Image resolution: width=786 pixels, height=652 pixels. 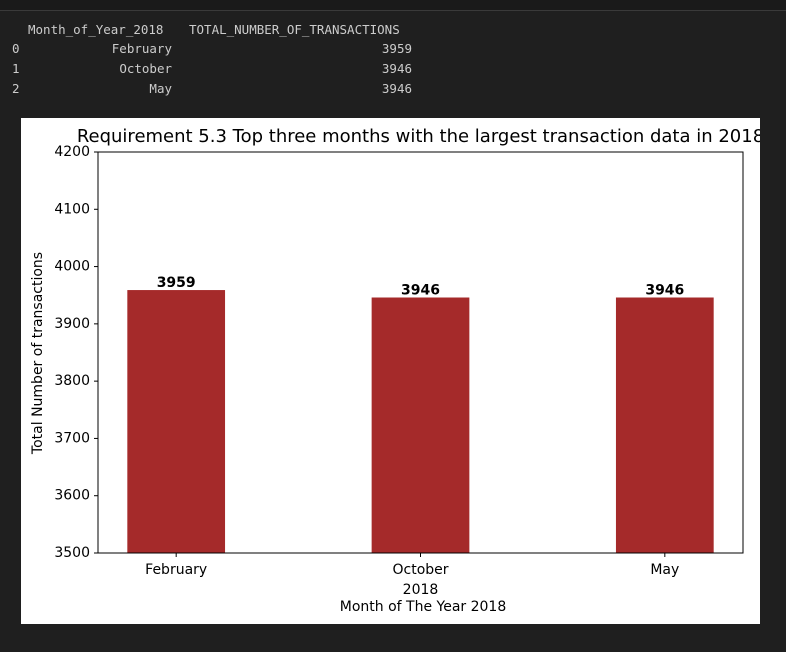 I want to click on table-cell: May, so click(x=160, y=88).